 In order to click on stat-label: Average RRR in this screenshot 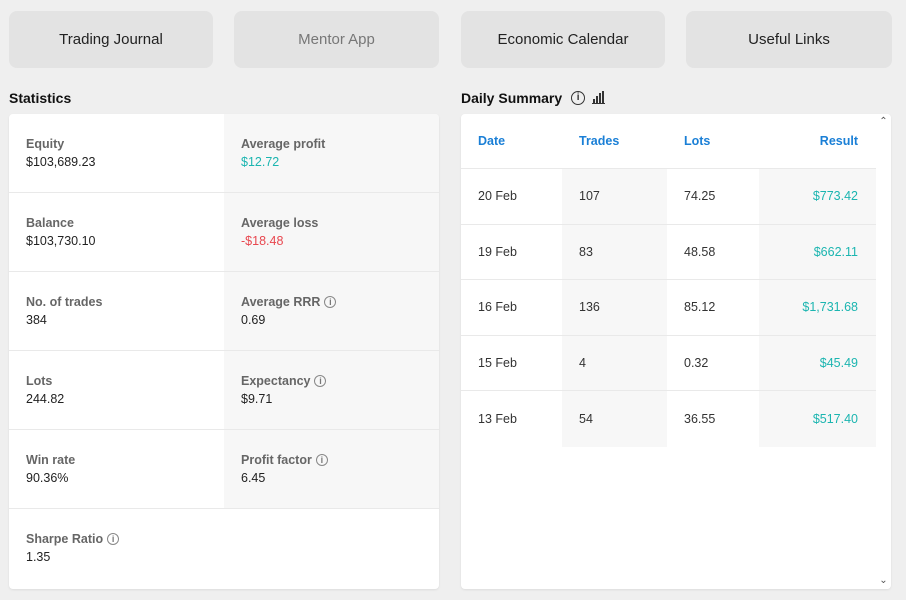, I will do `click(281, 302)`.